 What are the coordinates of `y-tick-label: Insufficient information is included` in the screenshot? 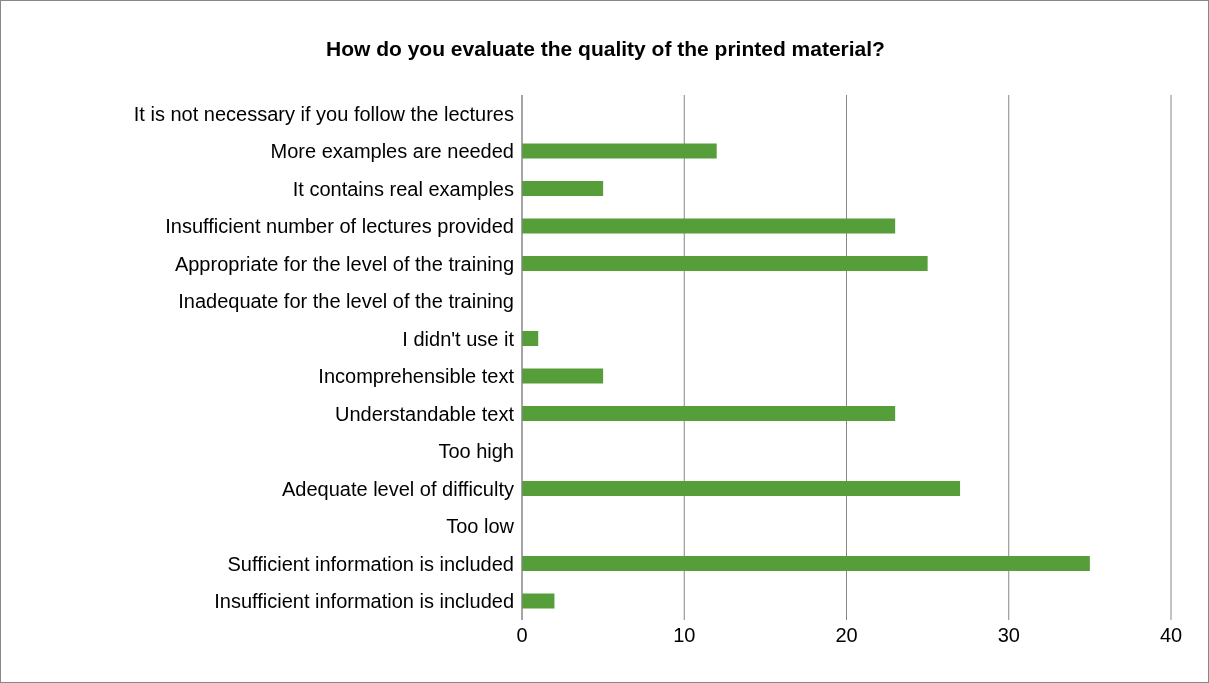 It's located at (364, 601).